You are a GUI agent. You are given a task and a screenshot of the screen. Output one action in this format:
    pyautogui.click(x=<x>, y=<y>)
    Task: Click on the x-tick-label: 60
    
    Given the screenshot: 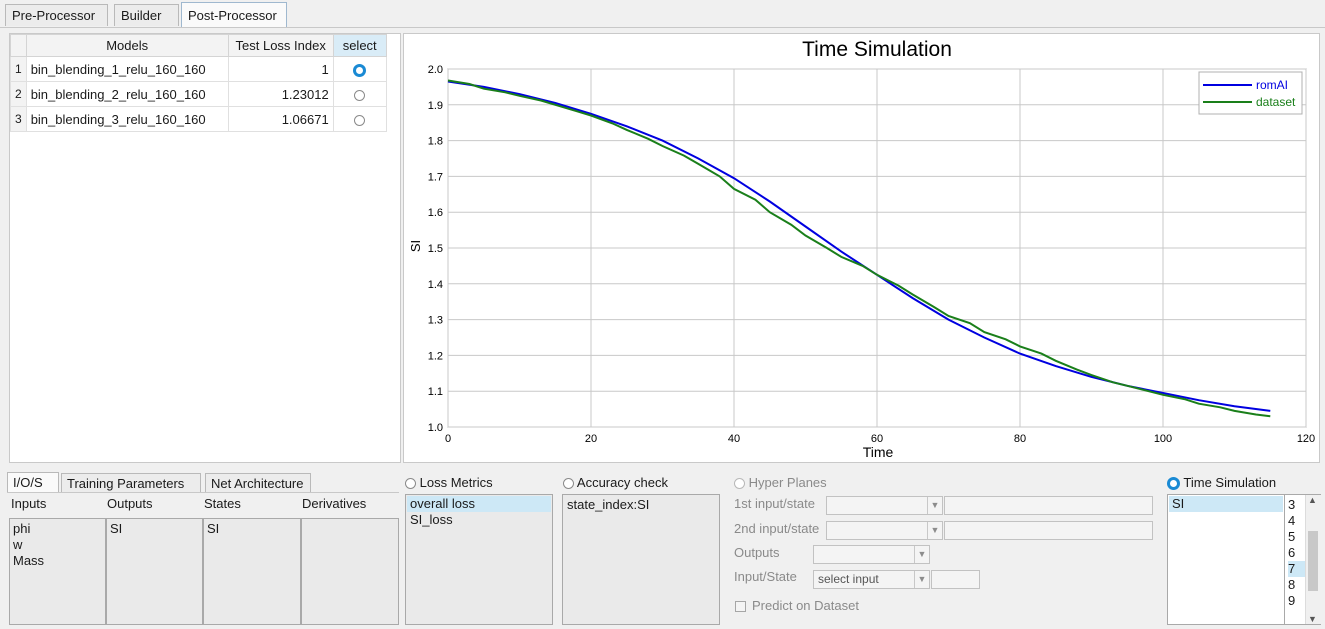 What is the action you would take?
    pyautogui.click(x=877, y=439)
    